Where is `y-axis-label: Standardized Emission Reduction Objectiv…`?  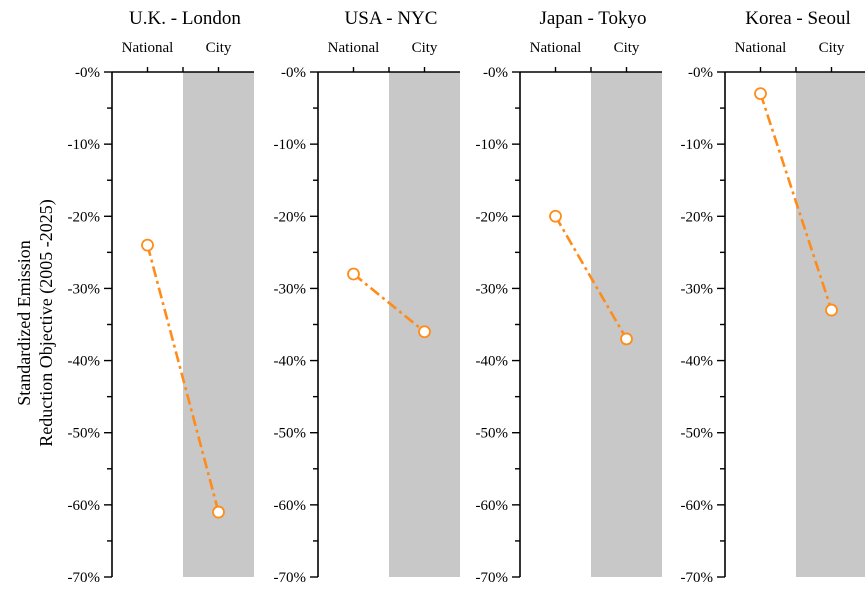 y-axis-label: Standardized Emission Reduction Objectiv… is located at coordinates (35, 322).